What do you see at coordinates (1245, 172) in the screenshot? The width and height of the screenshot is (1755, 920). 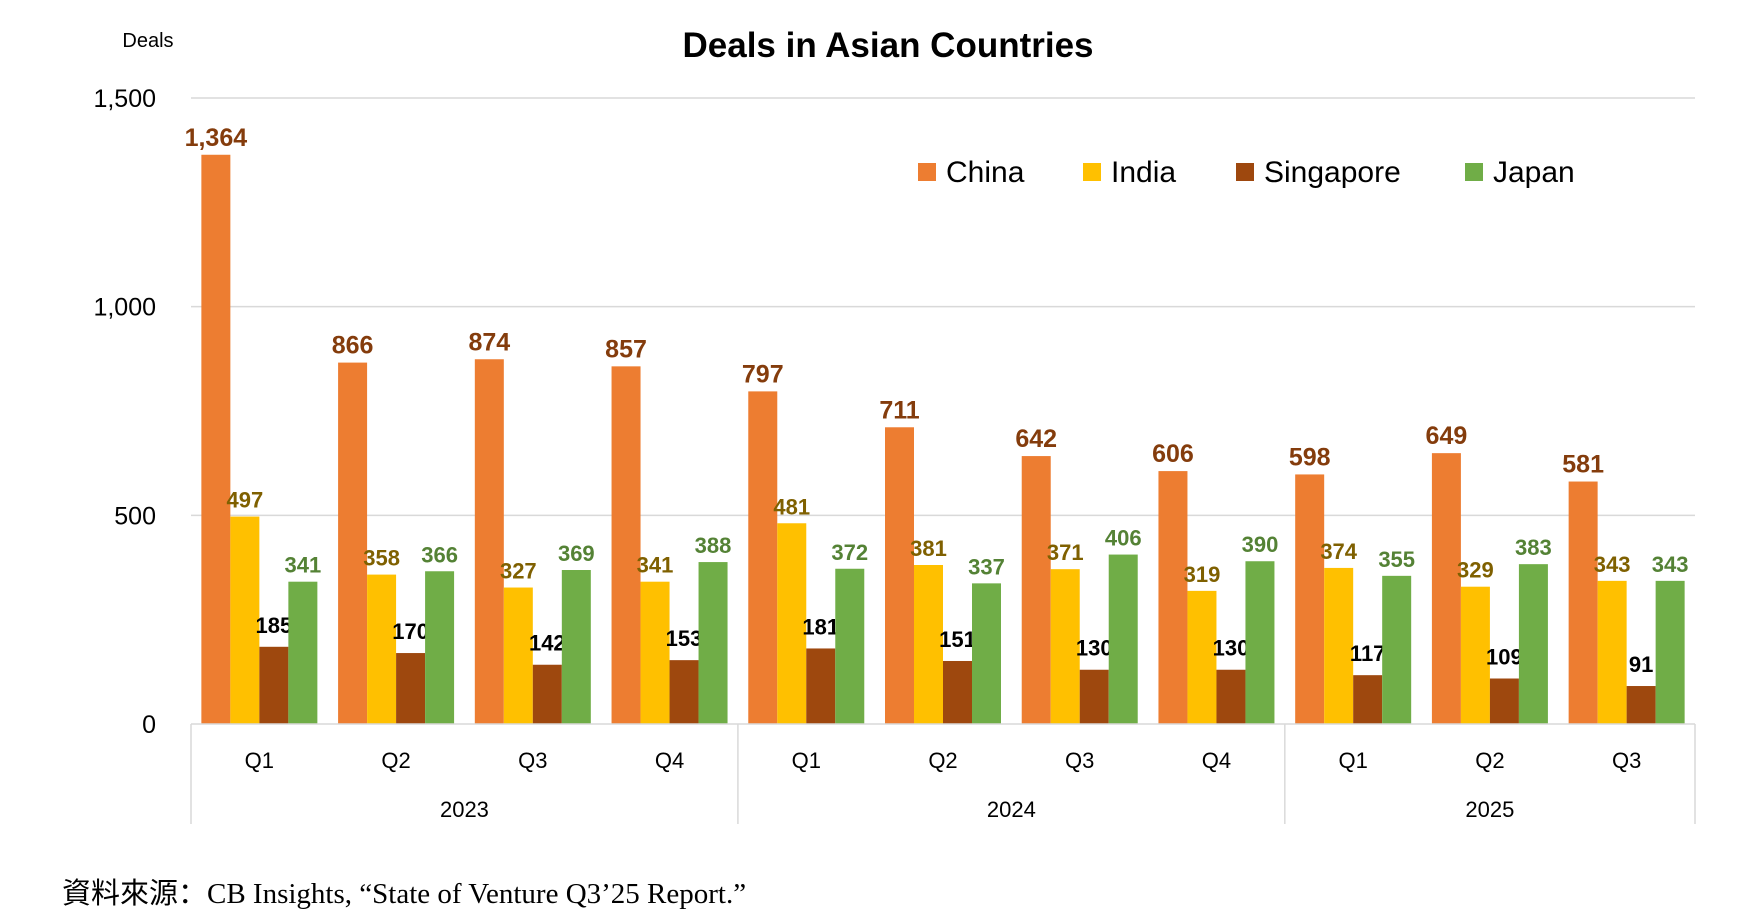 I see `legend-swatch-singapore` at bounding box center [1245, 172].